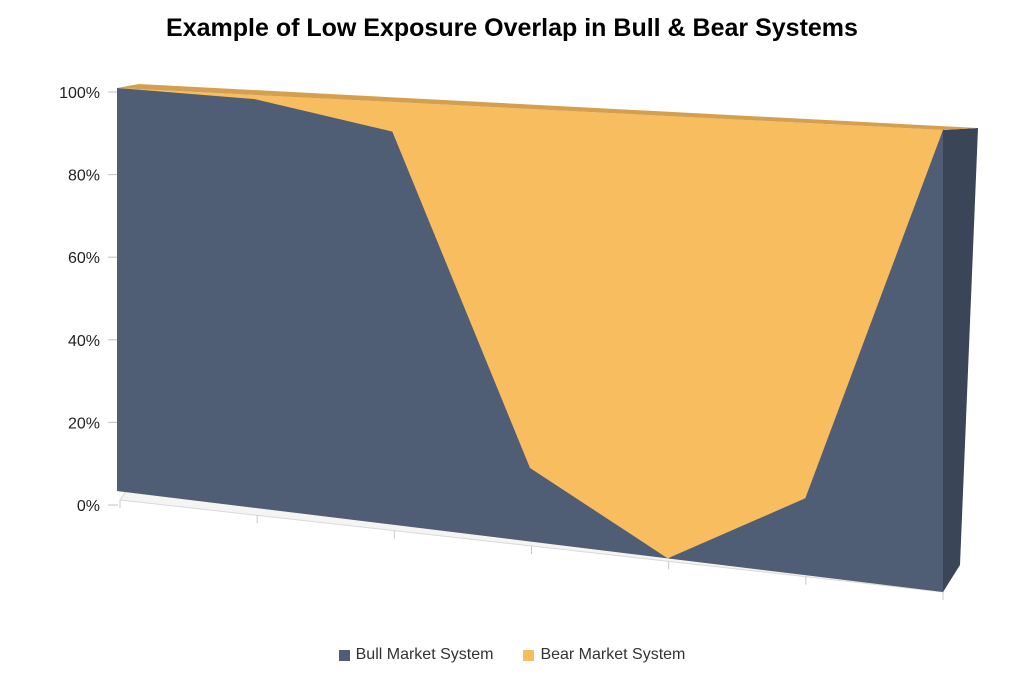 The height and width of the screenshot is (682, 1024). I want to click on legend-label-bear: Bear Market System, so click(613, 654).